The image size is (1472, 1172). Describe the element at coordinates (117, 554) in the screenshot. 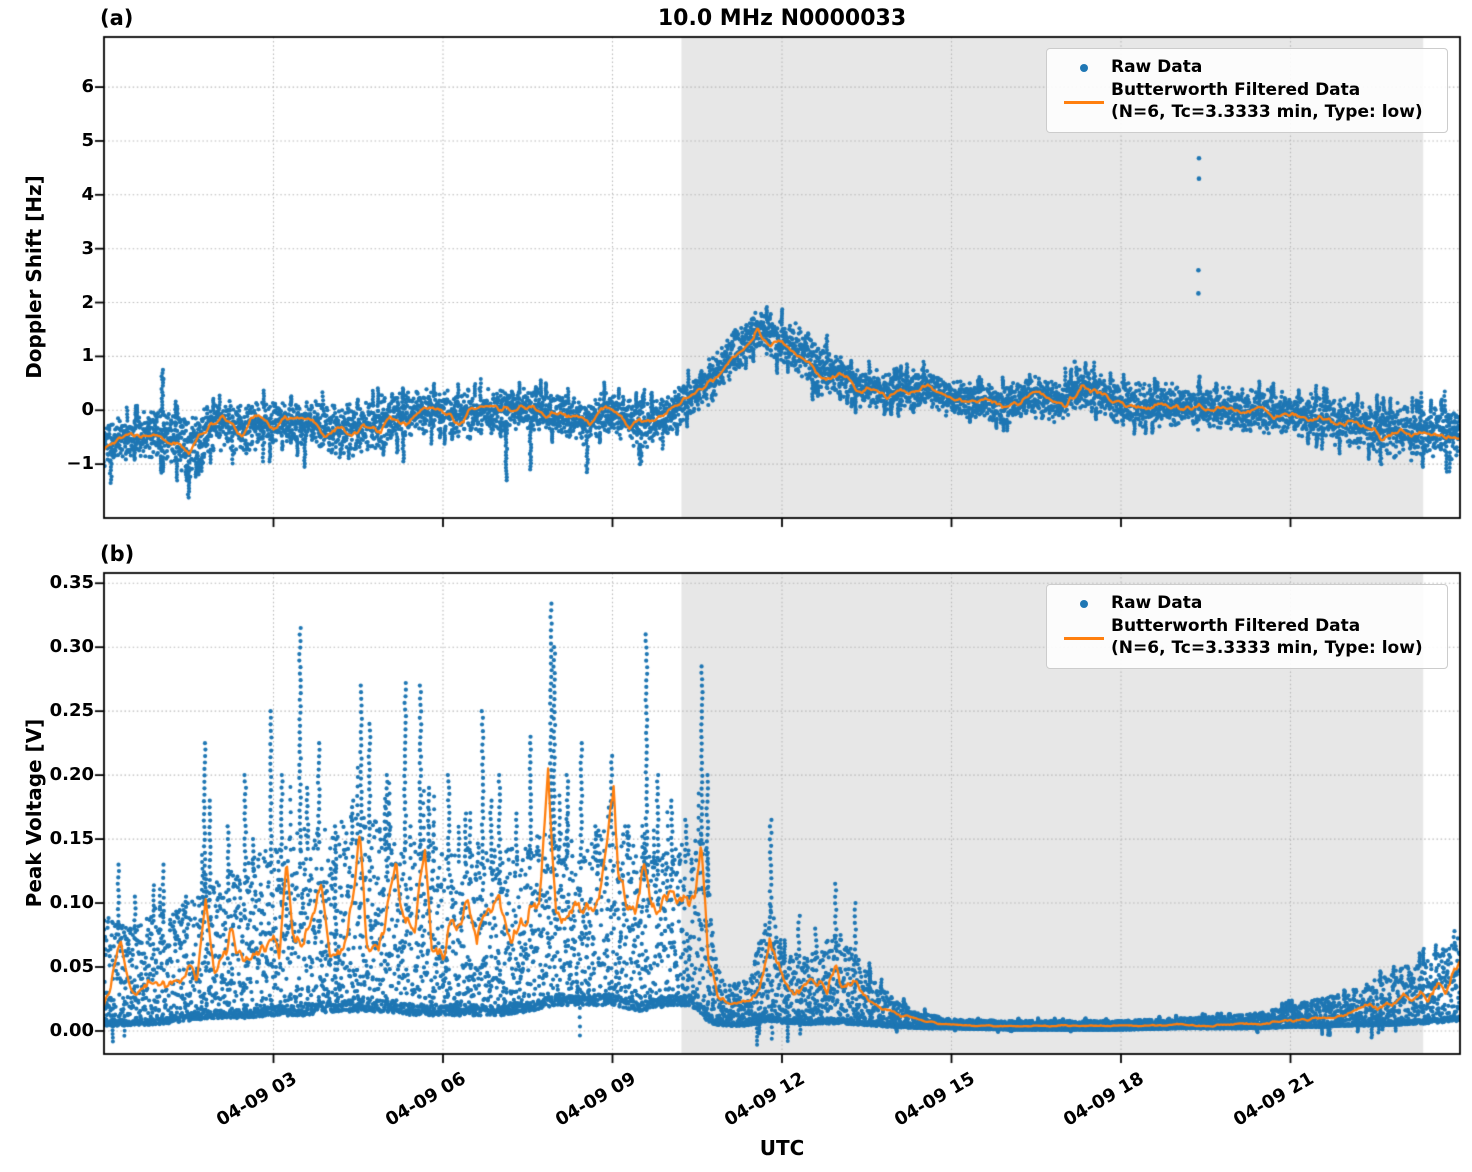

I see `panel-b-tag: (b)` at that location.